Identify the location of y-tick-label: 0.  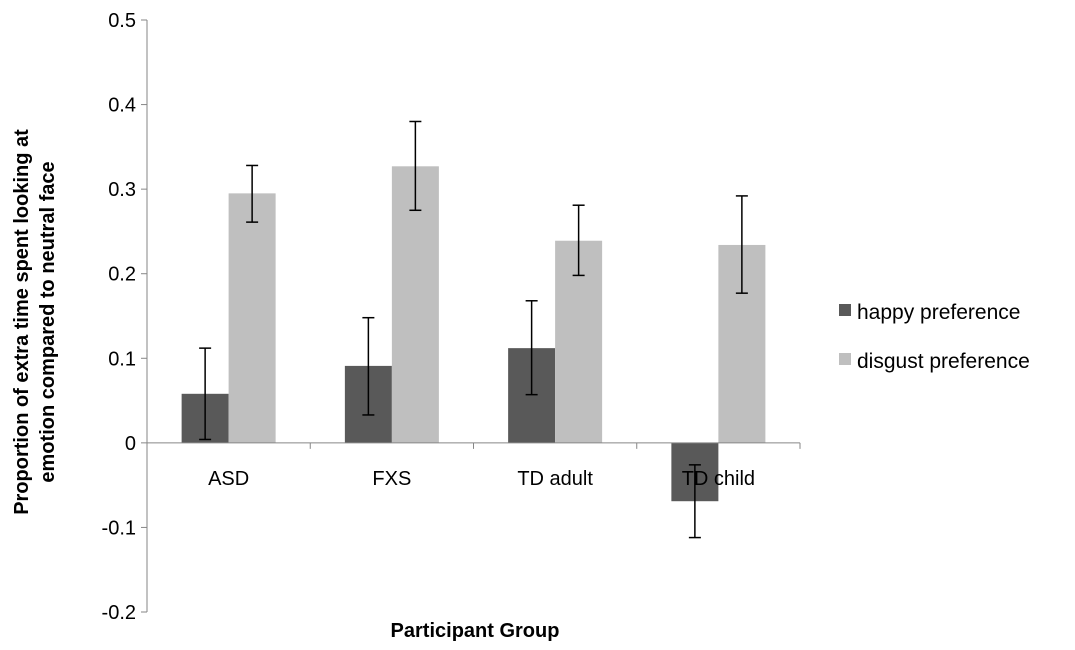
(130, 444).